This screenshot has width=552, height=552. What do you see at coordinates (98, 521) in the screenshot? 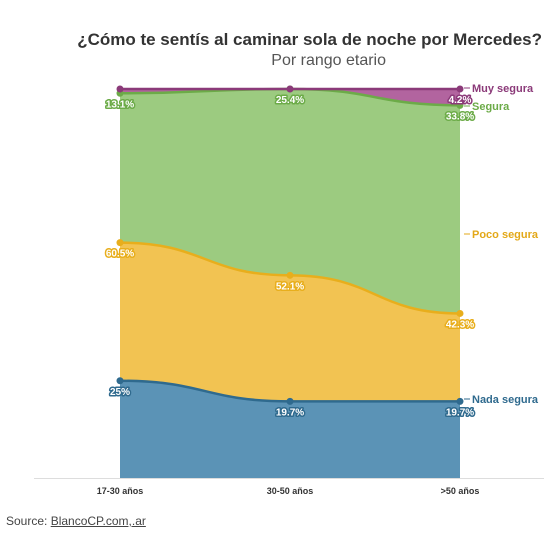
I see `source-link: BlancoCP.com,.ar` at bounding box center [98, 521].